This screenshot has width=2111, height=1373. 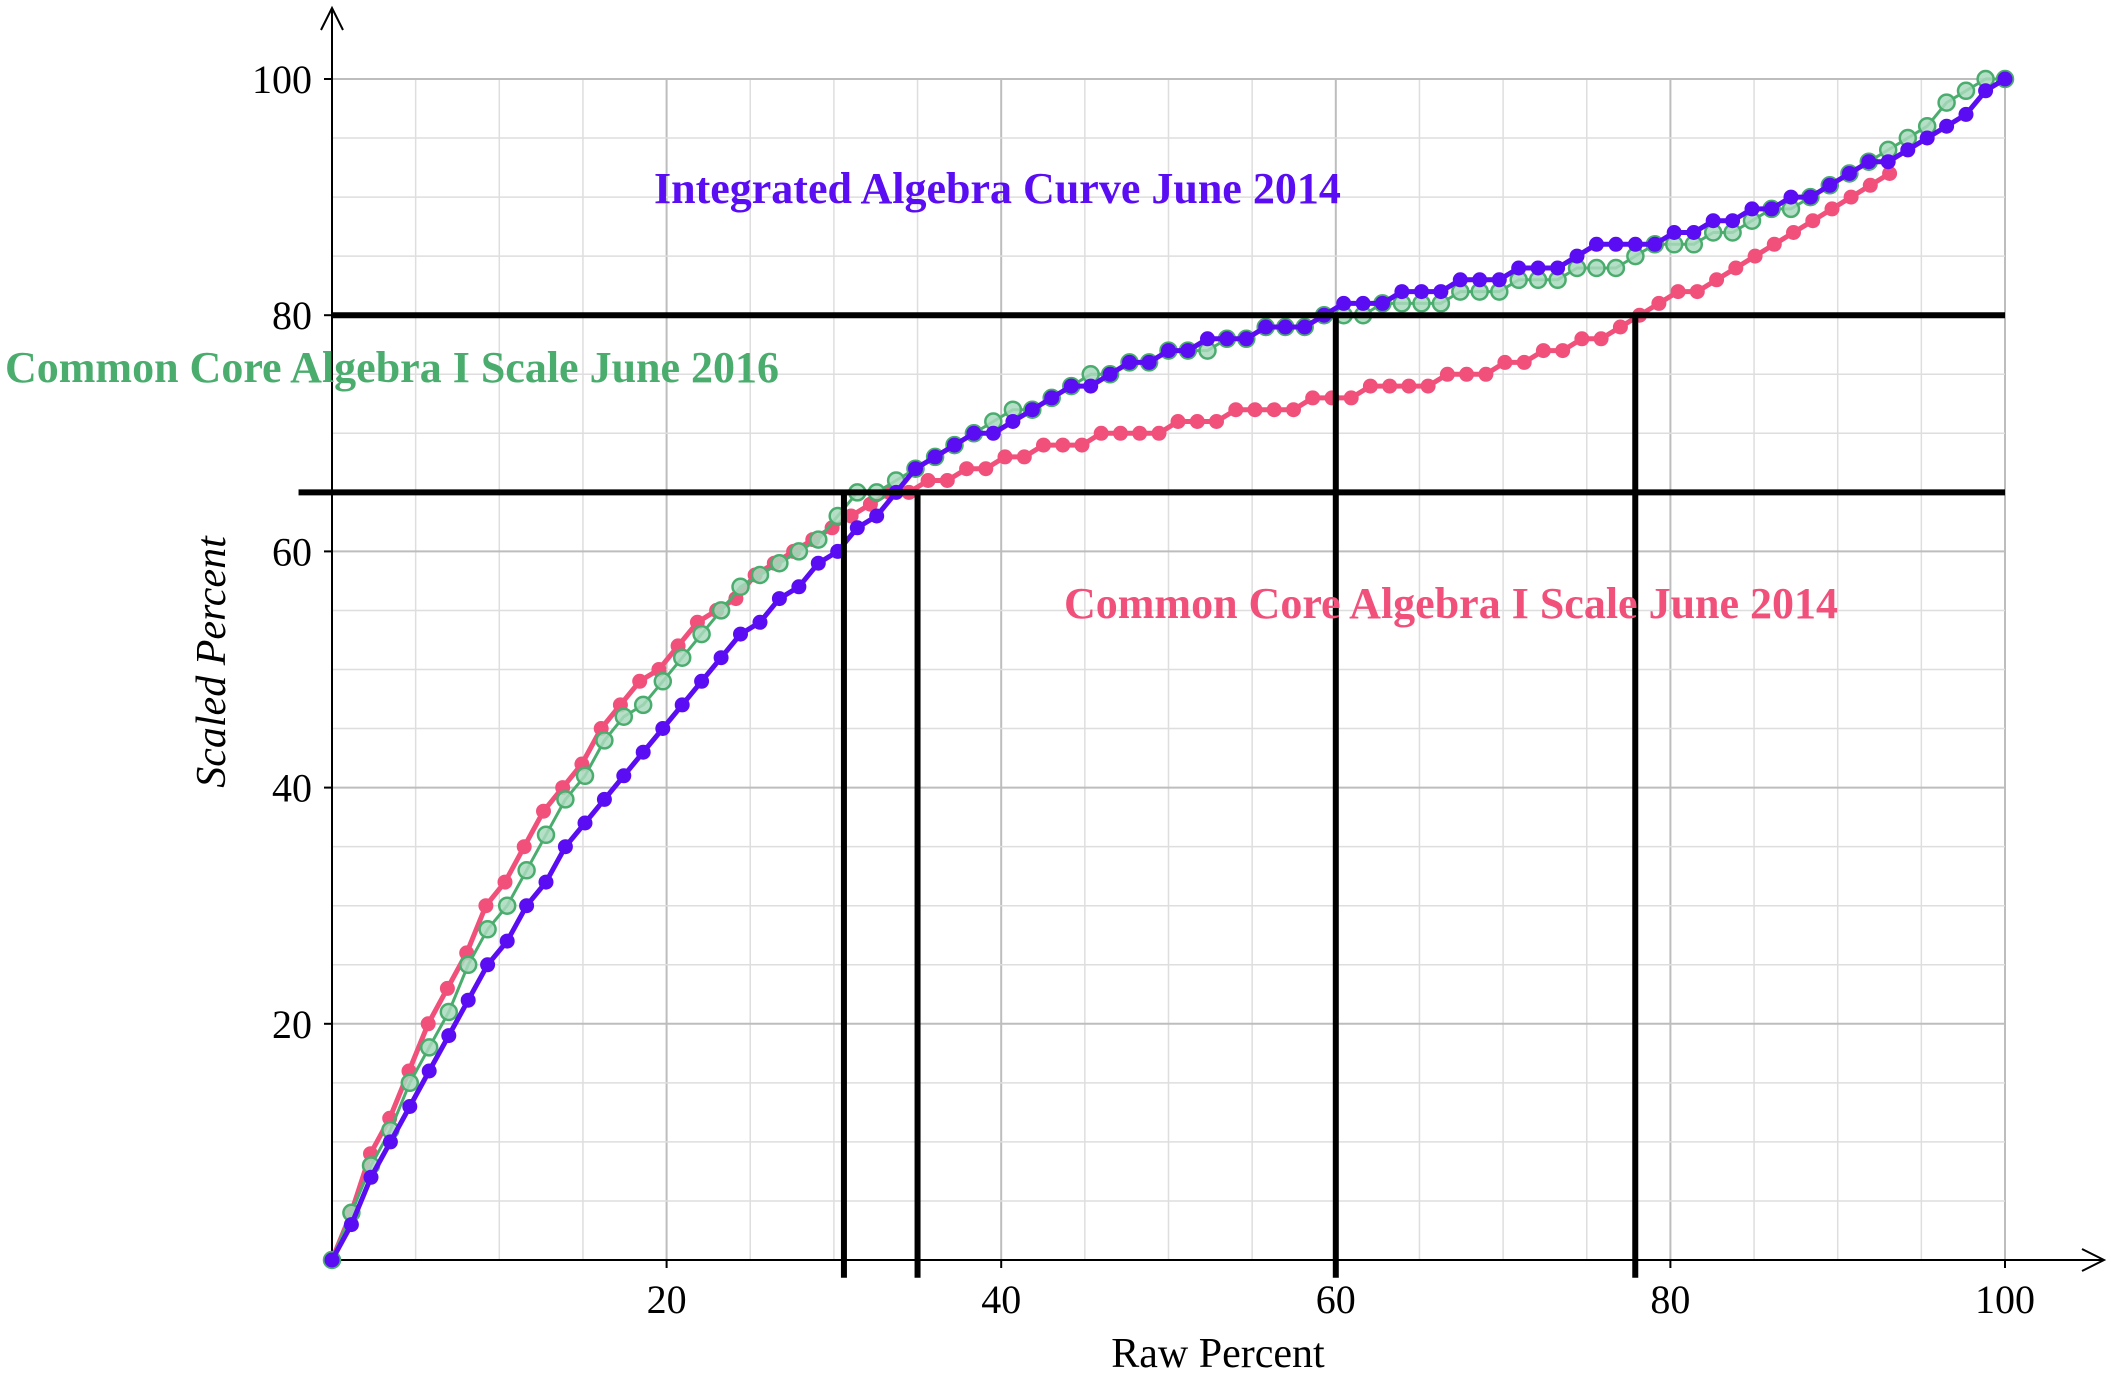 What do you see at coordinates (667, 1299) in the screenshot?
I see `x-tick-label: 20` at bounding box center [667, 1299].